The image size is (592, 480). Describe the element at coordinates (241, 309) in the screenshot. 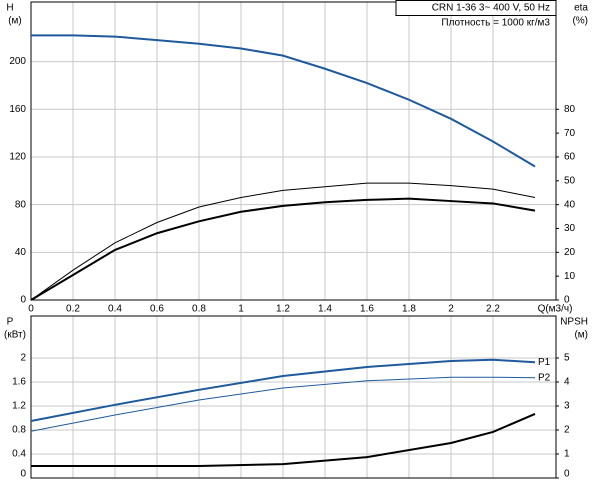

I see `x-tick-label: 1` at that location.